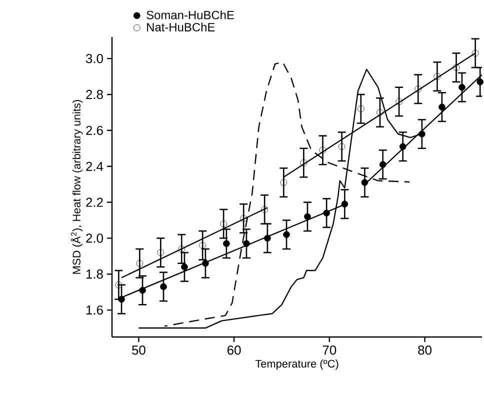  I want to click on y-tick-label: 2.6, so click(94, 130).